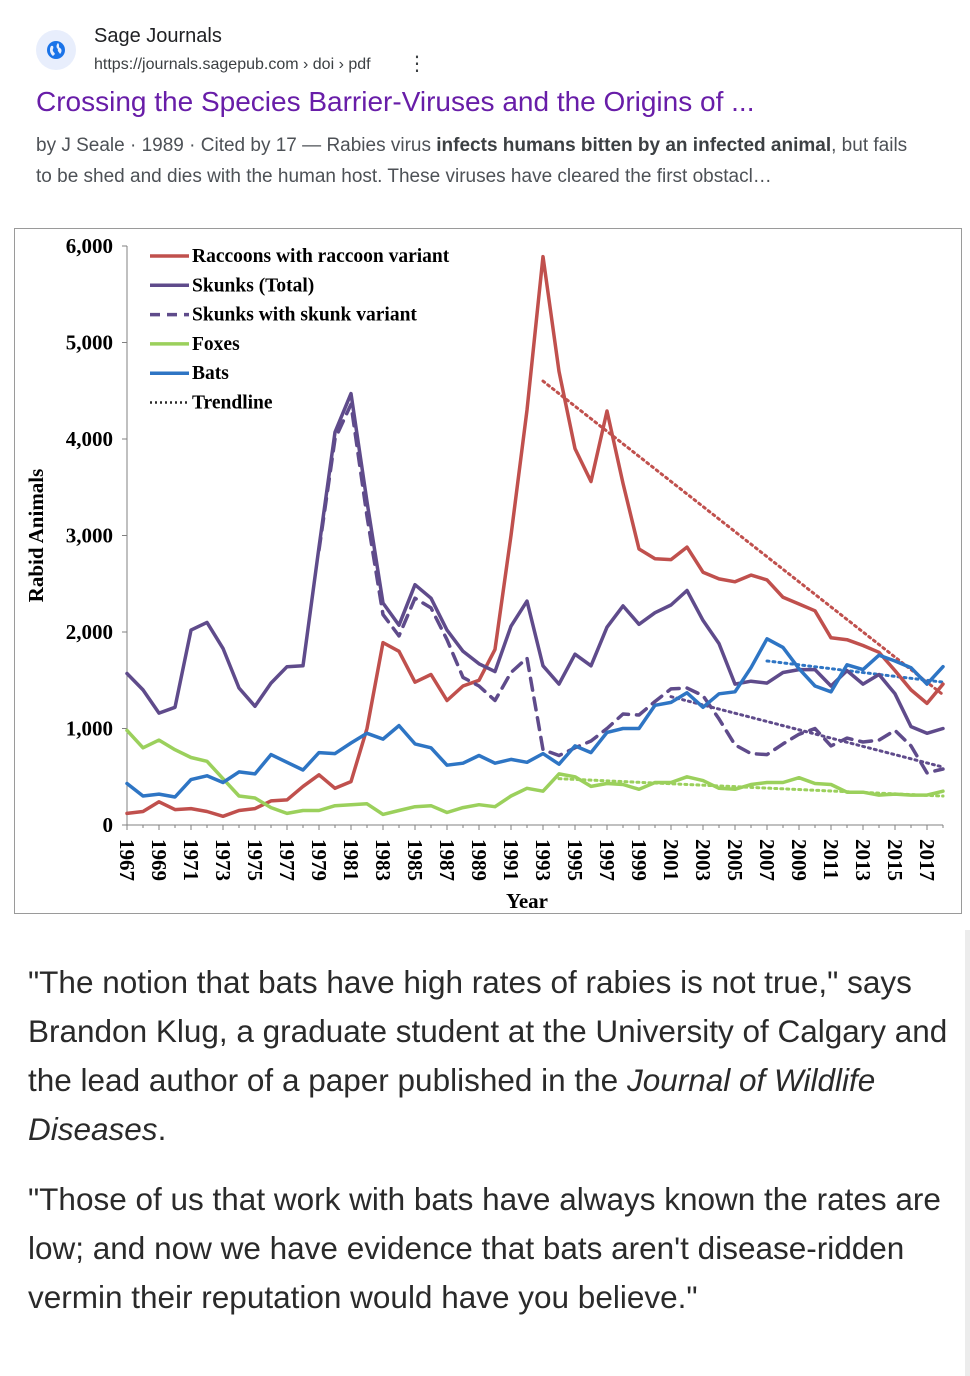 This screenshot has width=970, height=1376. What do you see at coordinates (735, 860) in the screenshot?
I see `x-tick-label: 2005` at bounding box center [735, 860].